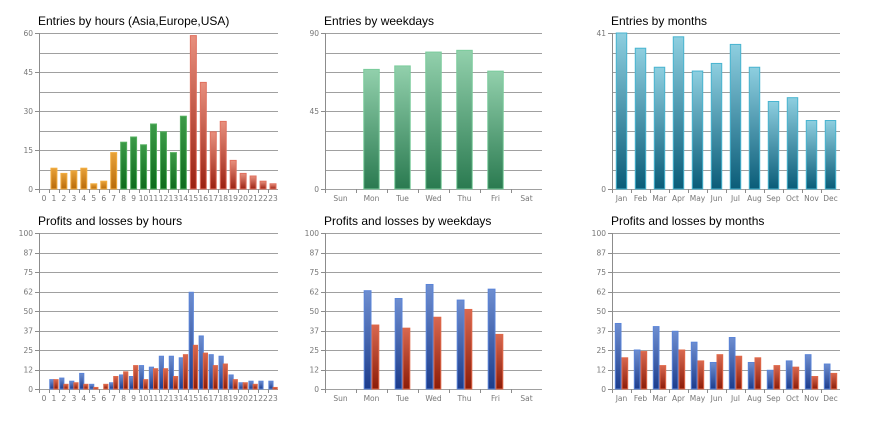 This screenshot has height=429, width=887. Describe the element at coordinates (463, 398) in the screenshot. I see `x-tick-label: Thu` at that location.